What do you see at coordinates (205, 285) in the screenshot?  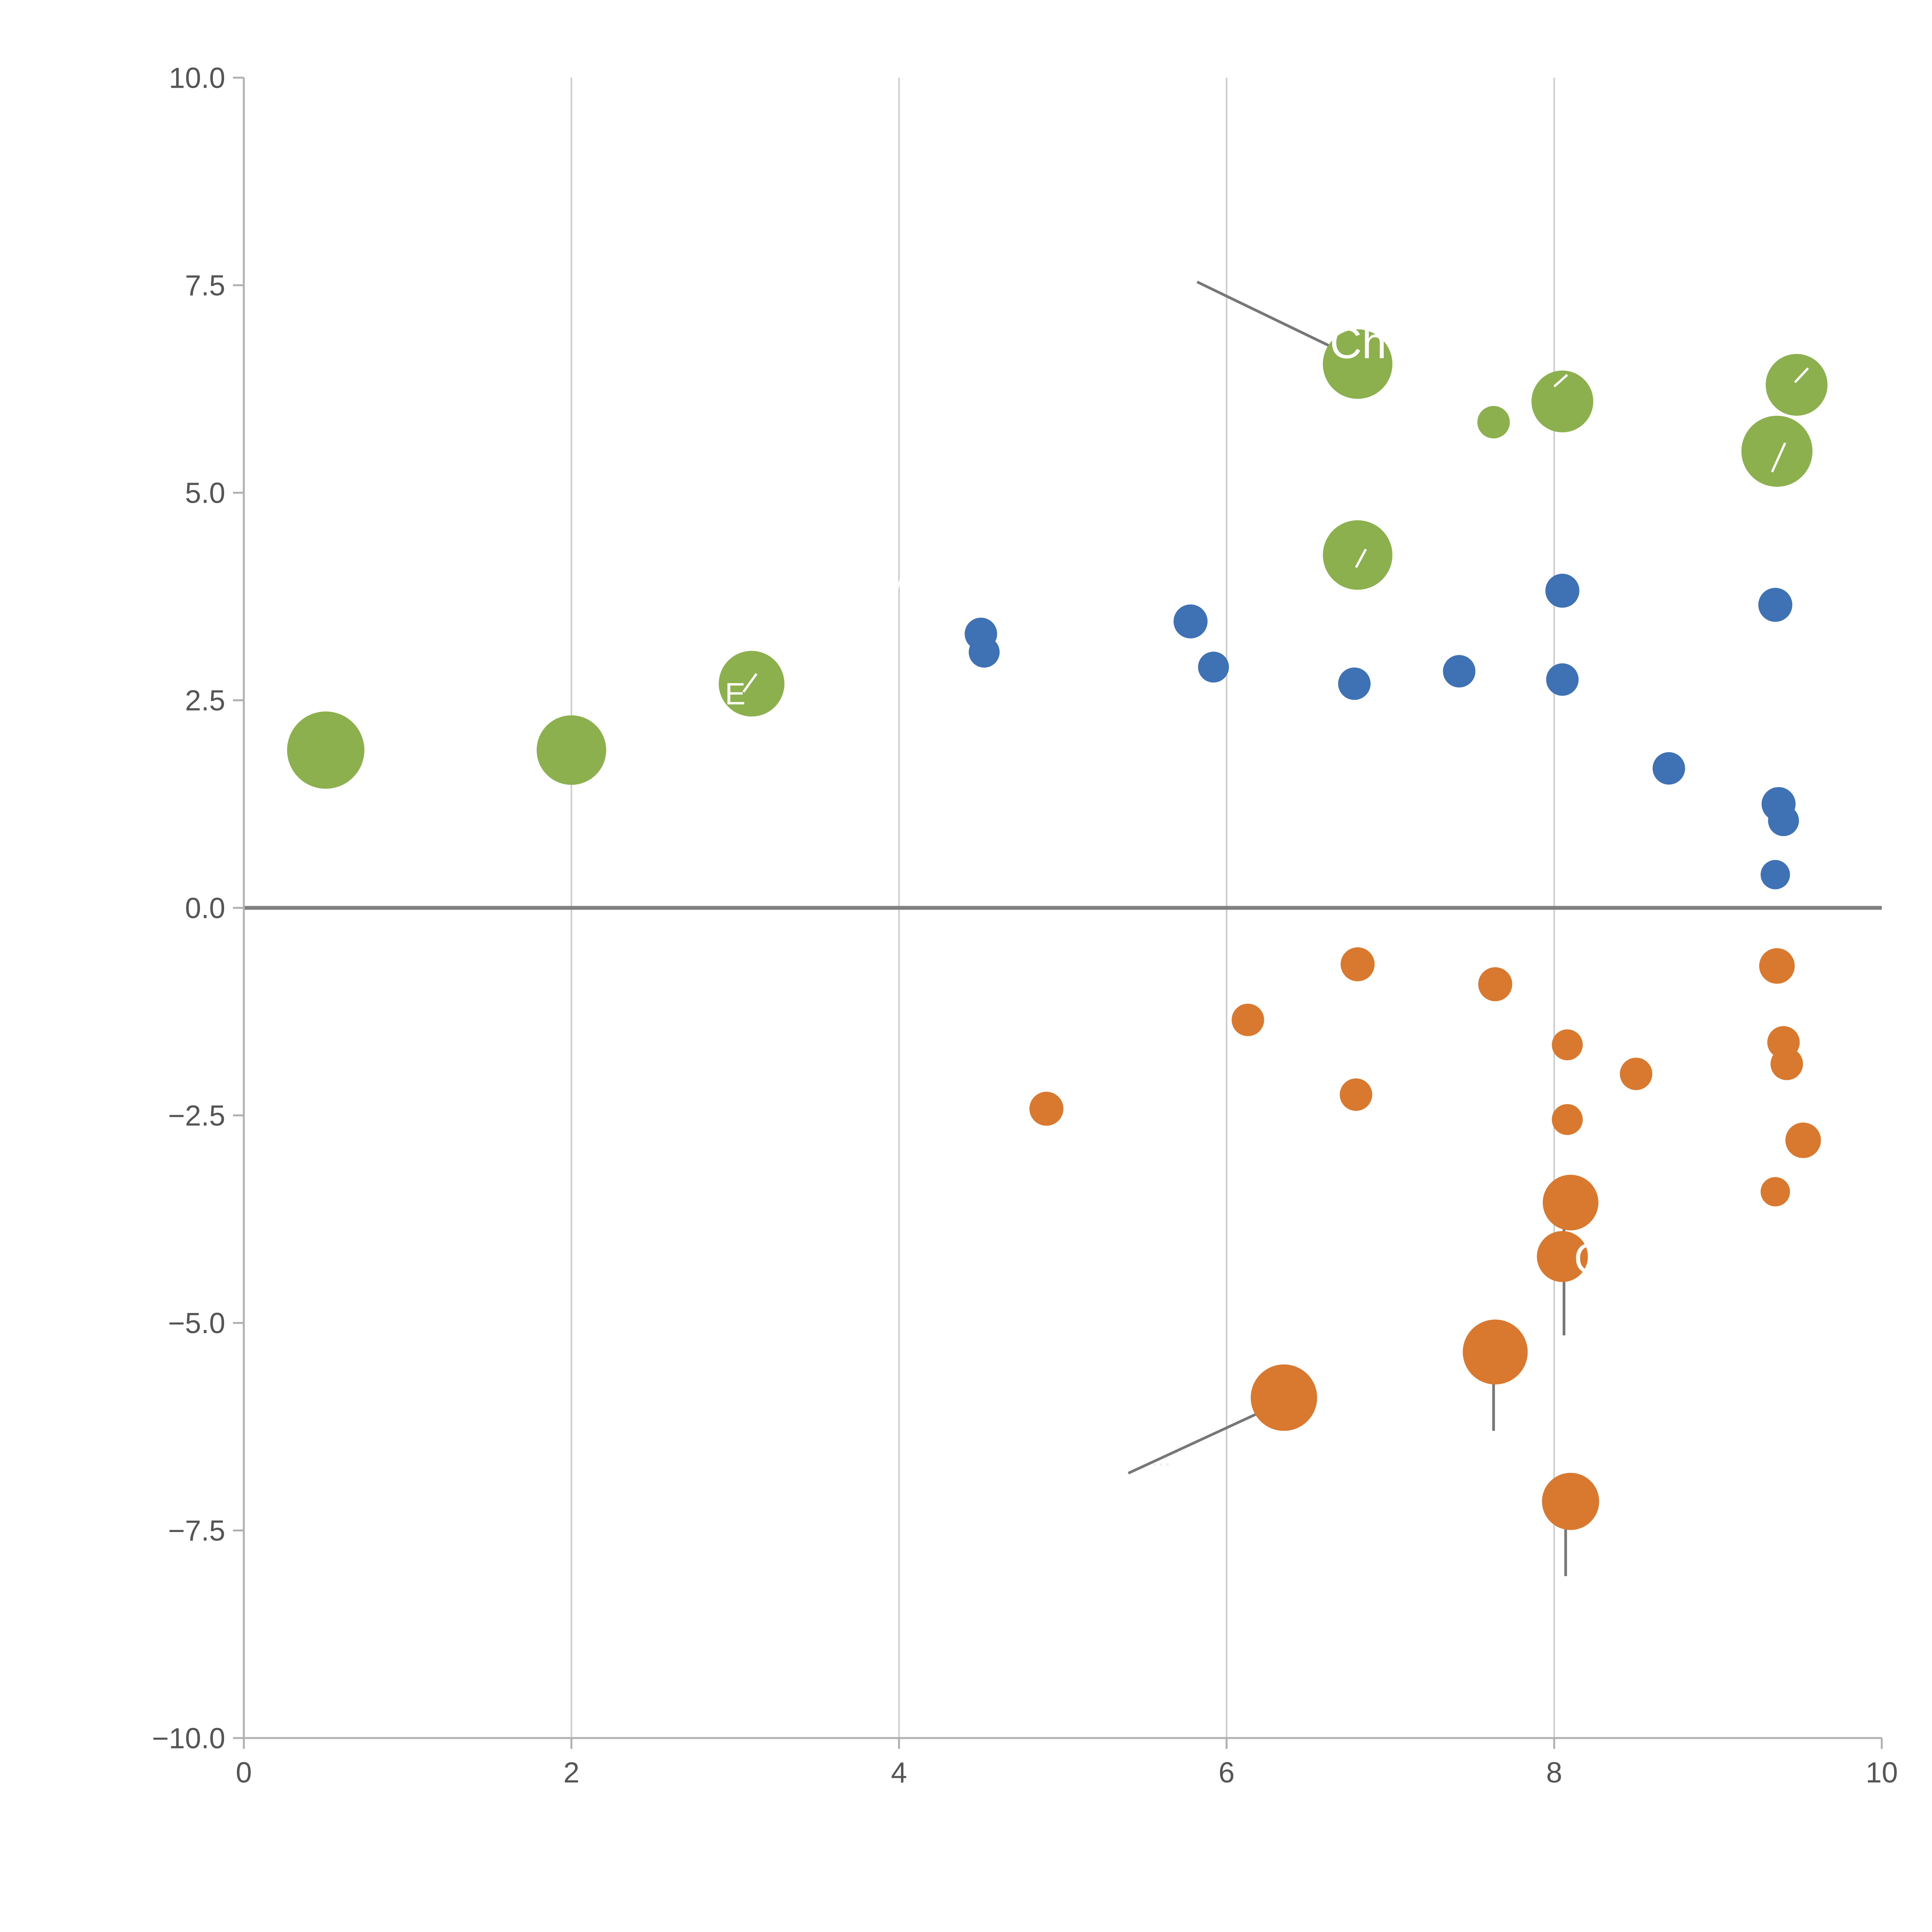 I see `y-tick-label: 7.5` at bounding box center [205, 285].